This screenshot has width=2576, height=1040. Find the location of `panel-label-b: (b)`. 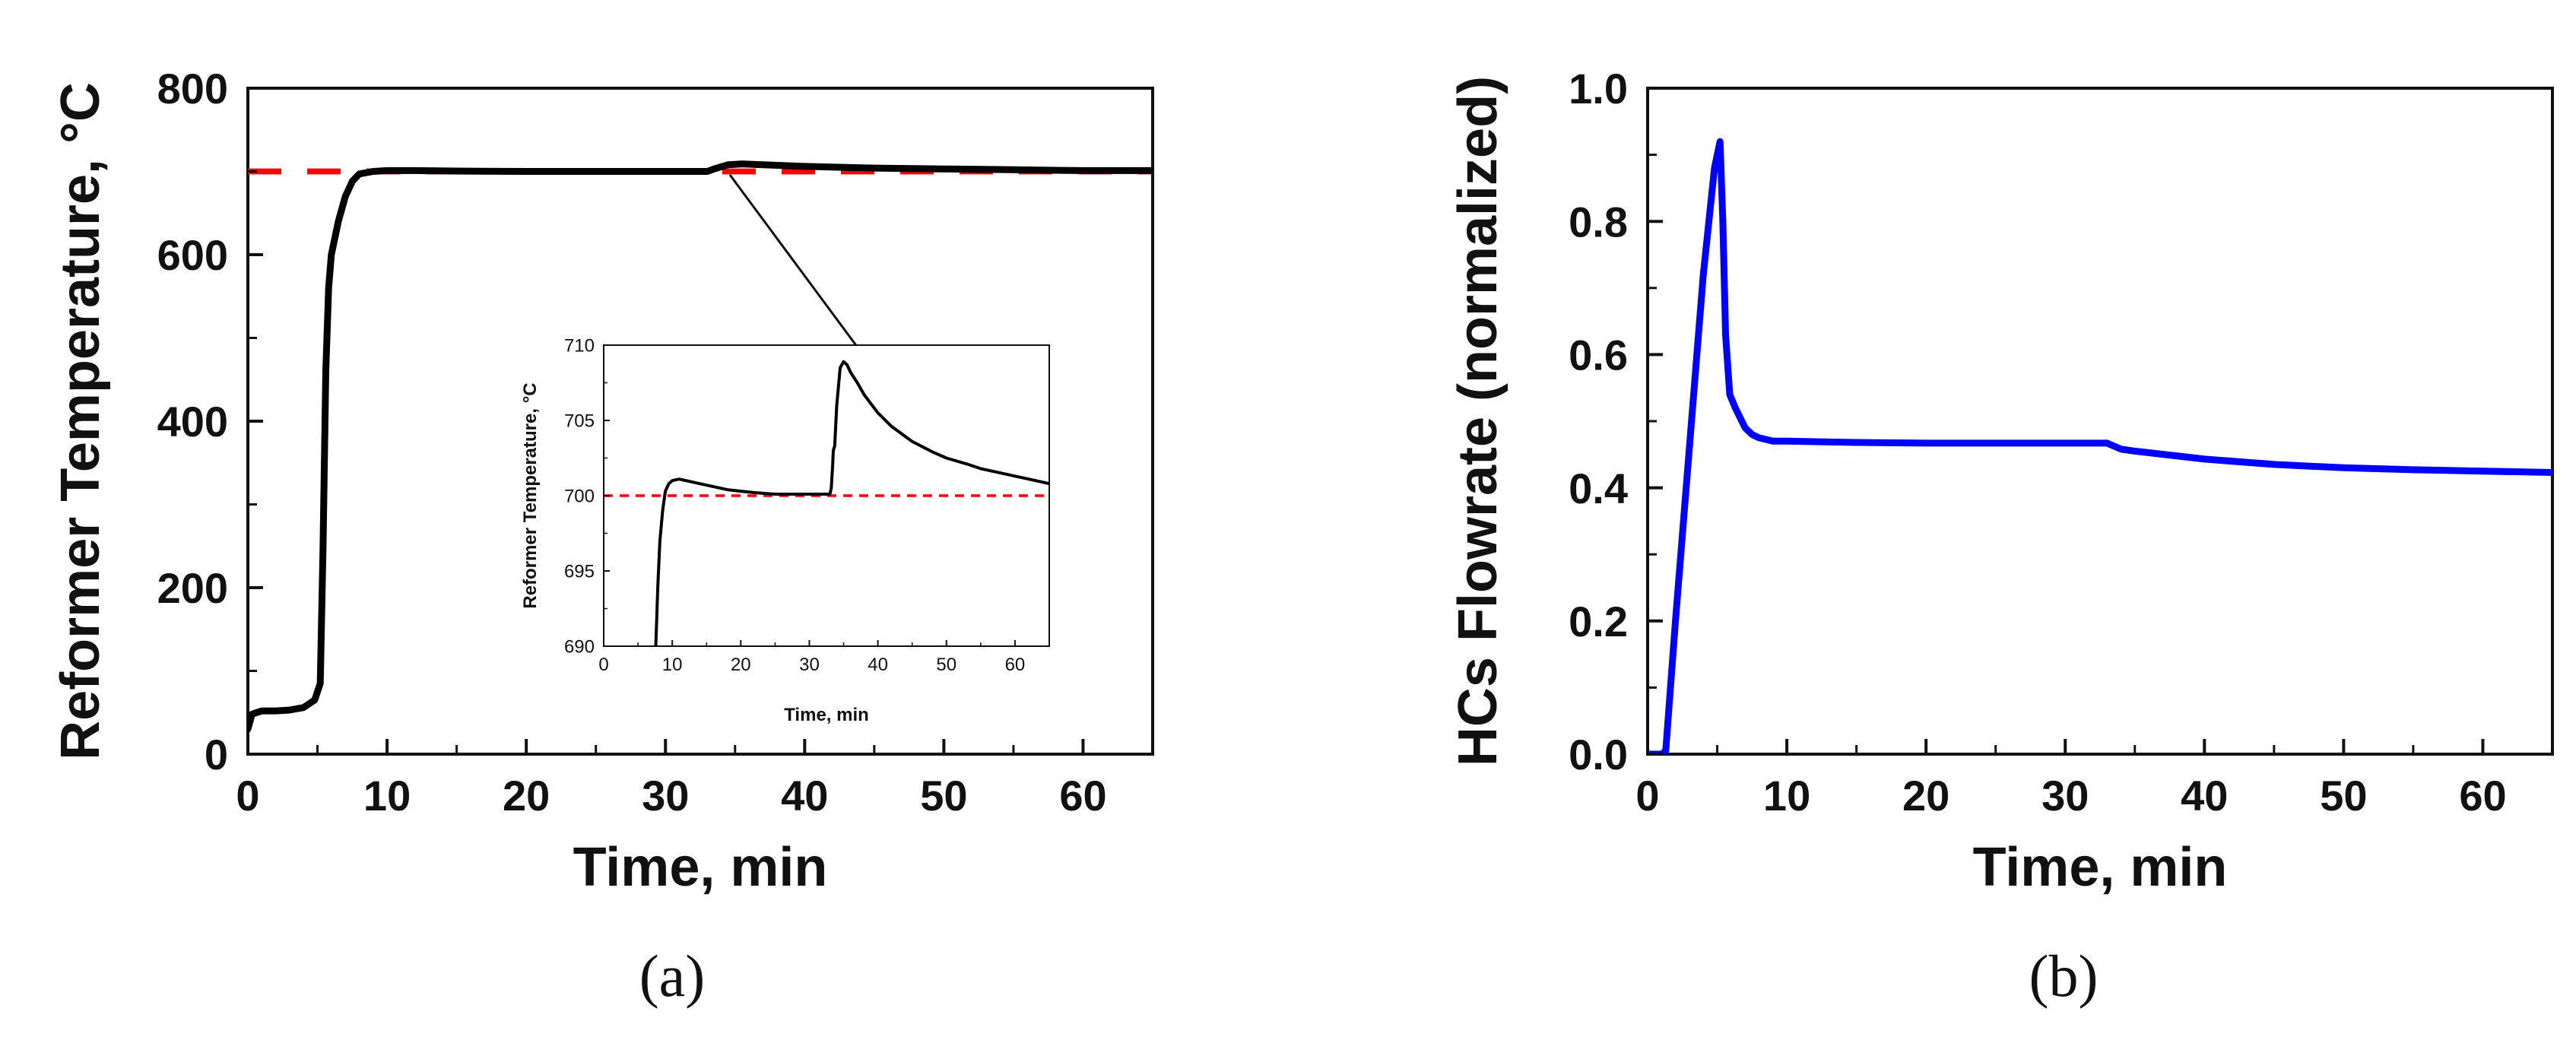

panel-label-b: (b) is located at coordinates (2064, 976).